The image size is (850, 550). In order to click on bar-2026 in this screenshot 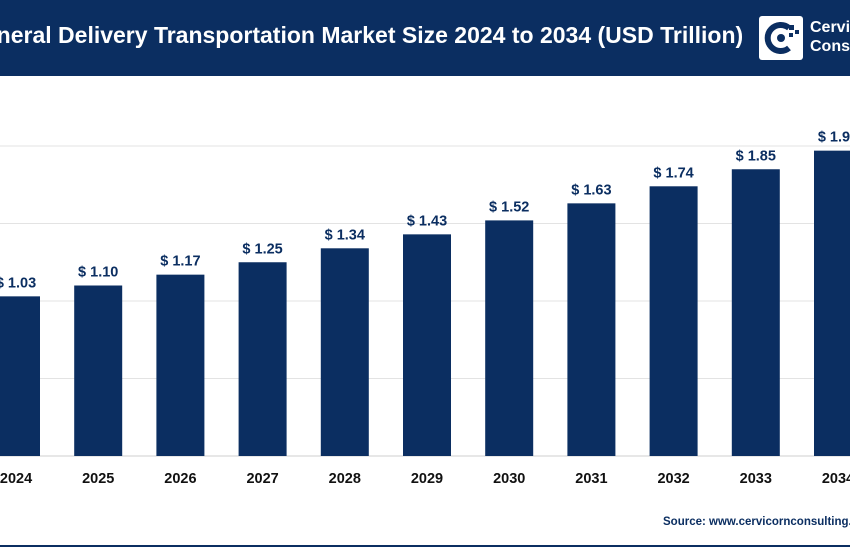, I will do `click(180, 365)`.